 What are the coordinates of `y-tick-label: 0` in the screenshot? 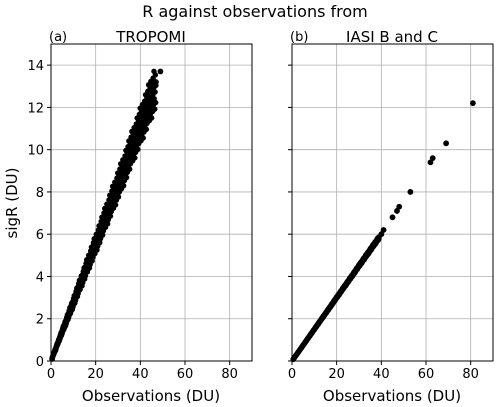 It's located at (40, 362).